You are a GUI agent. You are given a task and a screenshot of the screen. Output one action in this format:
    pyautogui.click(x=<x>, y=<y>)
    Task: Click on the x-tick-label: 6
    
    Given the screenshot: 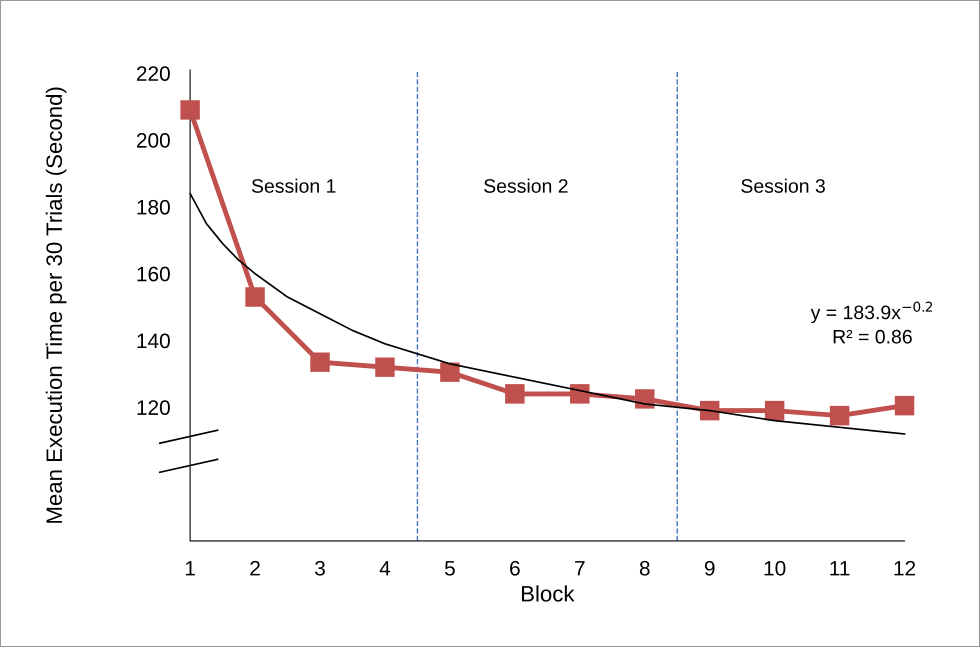 What is the action you would take?
    pyautogui.click(x=515, y=568)
    